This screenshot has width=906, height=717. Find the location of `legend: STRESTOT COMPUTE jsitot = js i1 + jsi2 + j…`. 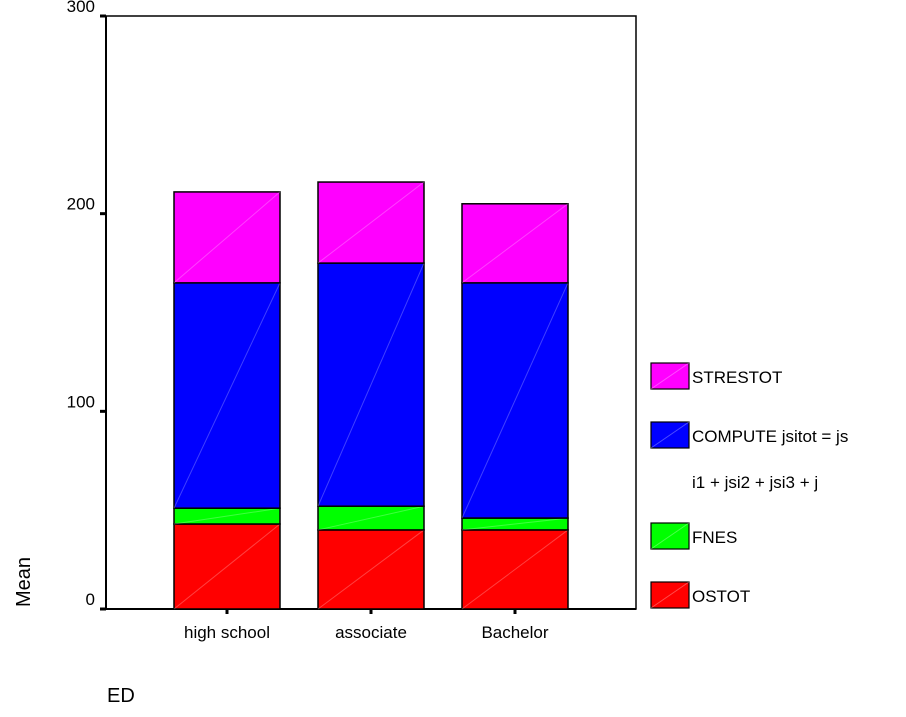

legend: STRESTOT COMPUTE jsitot = js i1 + jsi2 + j… is located at coordinates (749, 485).